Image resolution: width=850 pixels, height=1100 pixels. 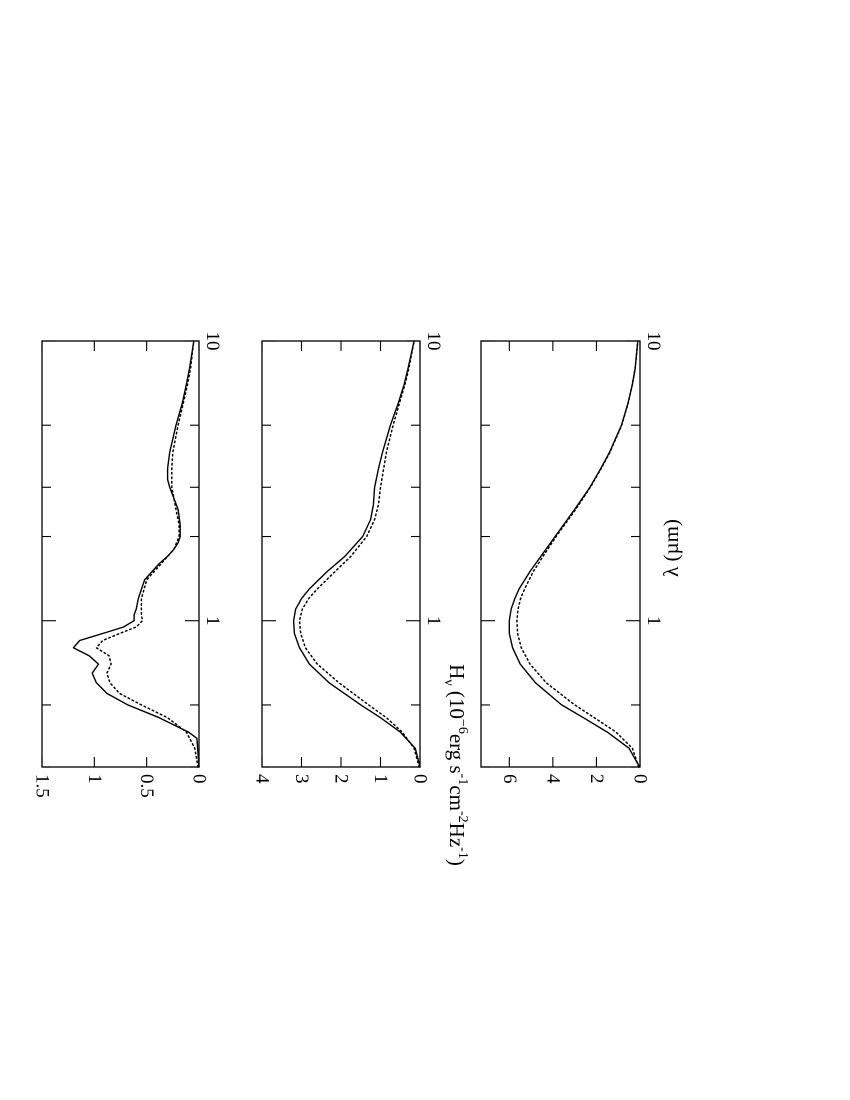 What do you see at coordinates (457, 671) in the screenshot?
I see `ylabel-base: H` at bounding box center [457, 671].